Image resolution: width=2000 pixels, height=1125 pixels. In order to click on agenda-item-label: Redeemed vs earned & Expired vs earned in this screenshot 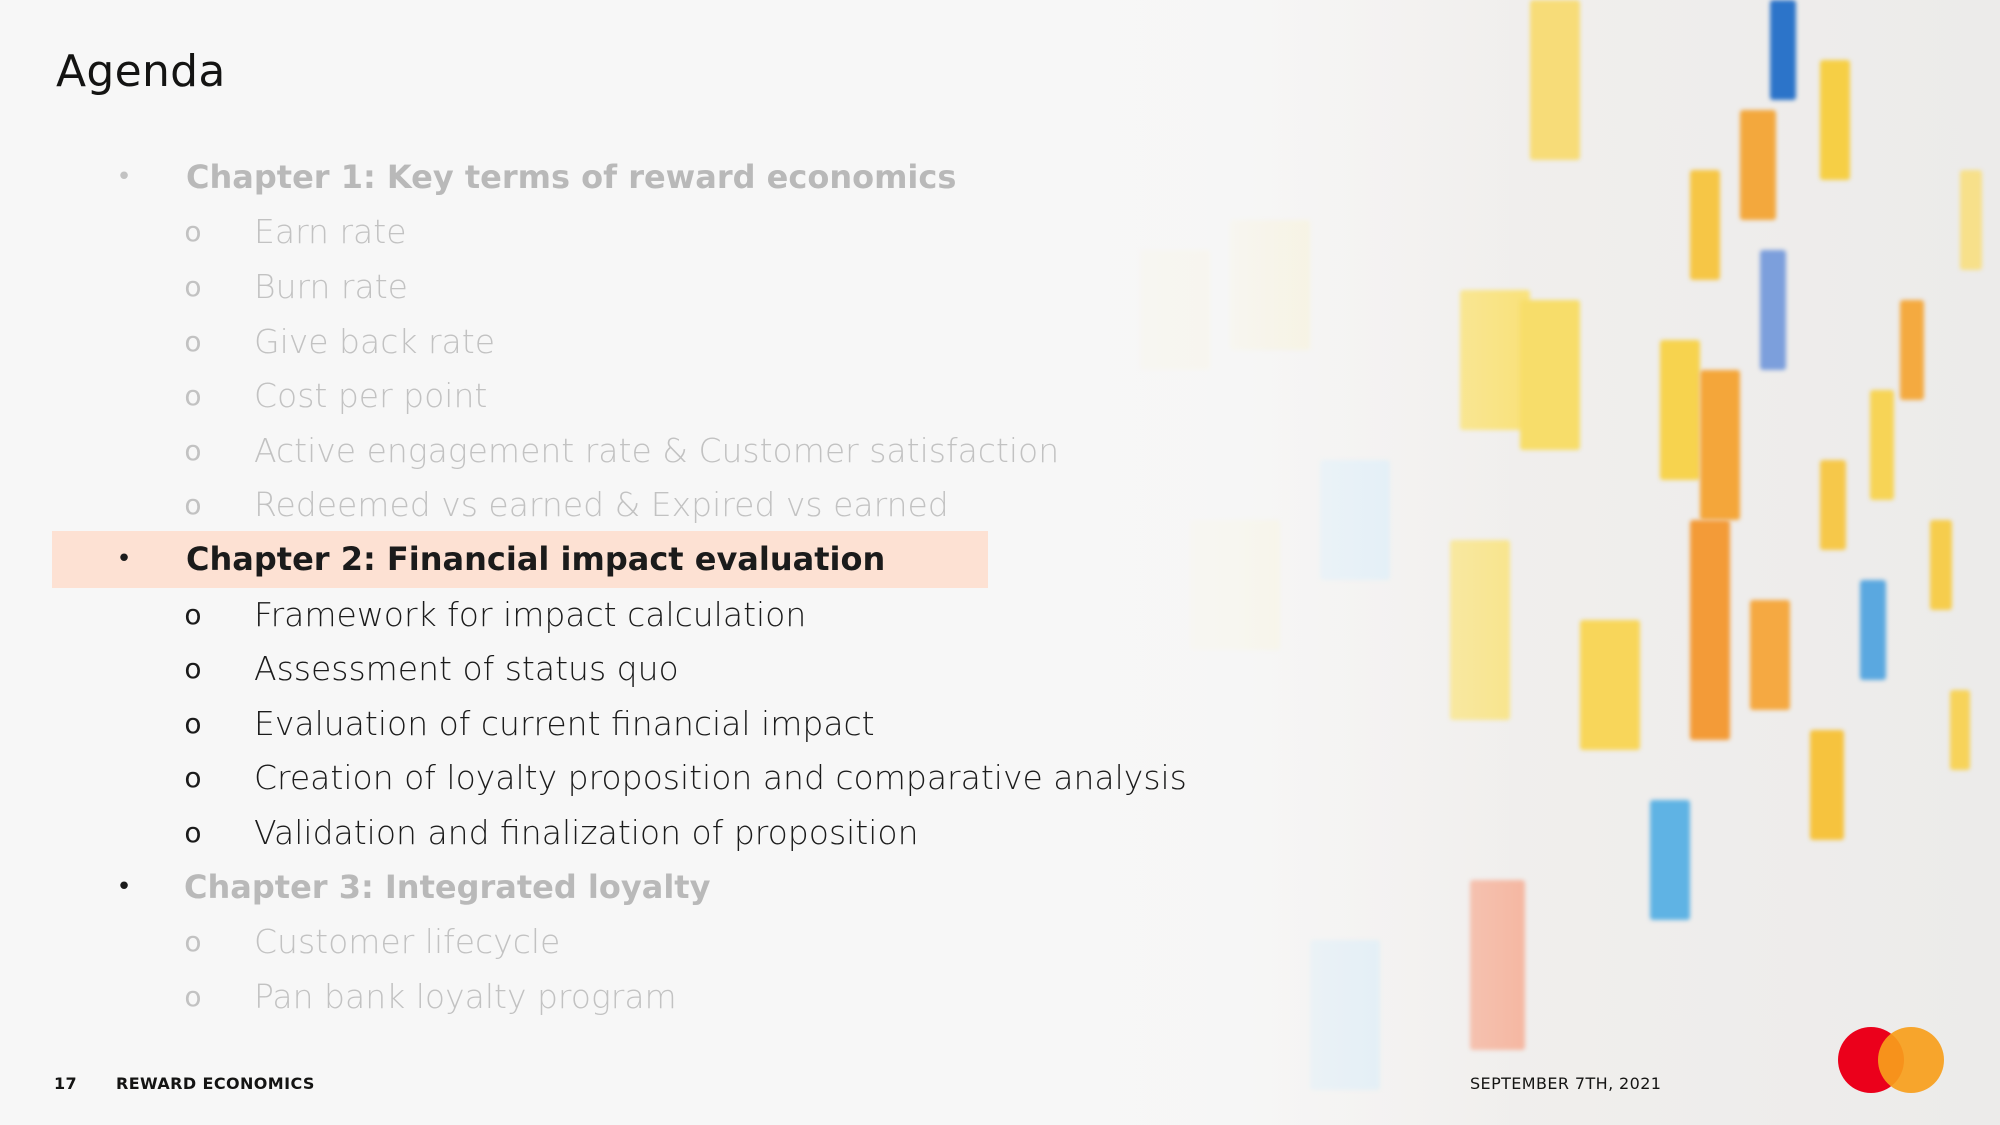, I will do `click(601, 505)`.